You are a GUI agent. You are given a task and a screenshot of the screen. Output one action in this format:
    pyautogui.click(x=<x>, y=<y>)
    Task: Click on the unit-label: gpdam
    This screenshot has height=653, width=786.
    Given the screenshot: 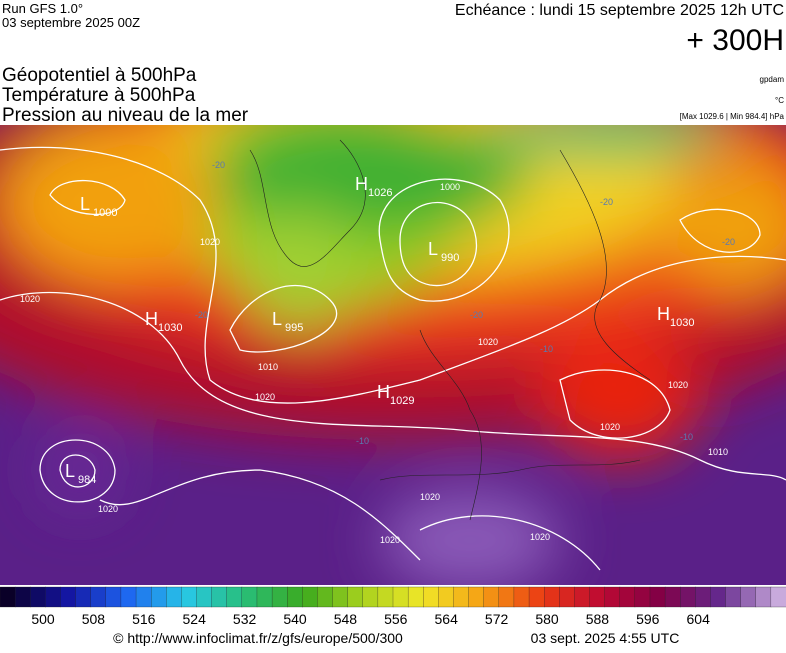 What is the action you would take?
    pyautogui.click(x=772, y=79)
    